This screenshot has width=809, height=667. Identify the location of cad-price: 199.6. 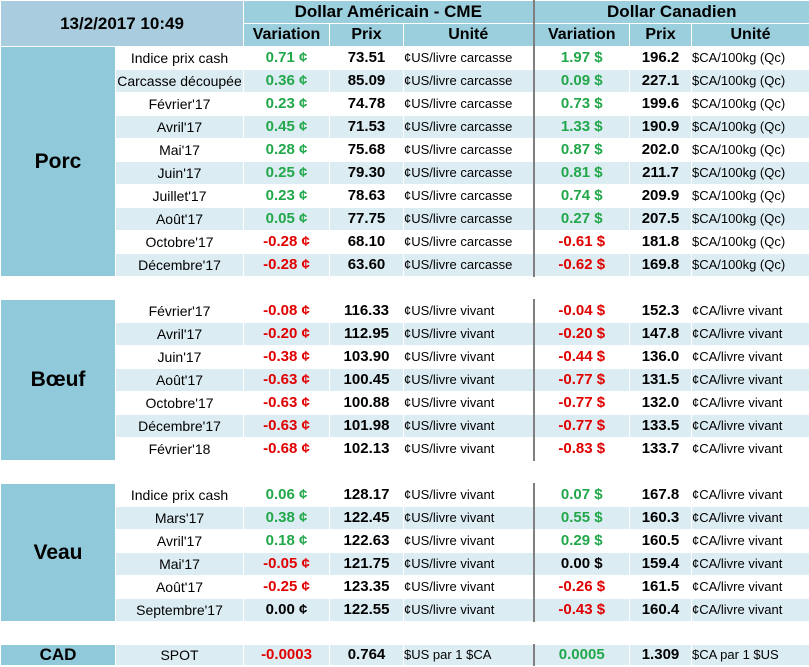
(660, 104).